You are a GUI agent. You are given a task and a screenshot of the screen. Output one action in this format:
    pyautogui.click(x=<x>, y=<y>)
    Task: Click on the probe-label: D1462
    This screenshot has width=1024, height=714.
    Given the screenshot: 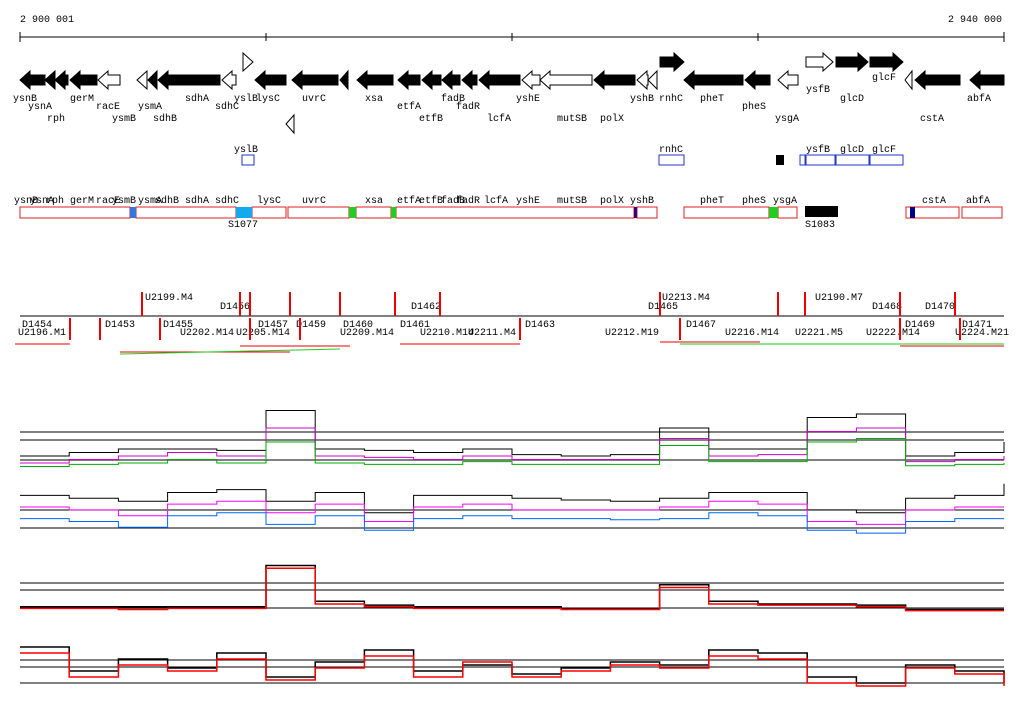 What is the action you would take?
    pyautogui.click(x=426, y=307)
    